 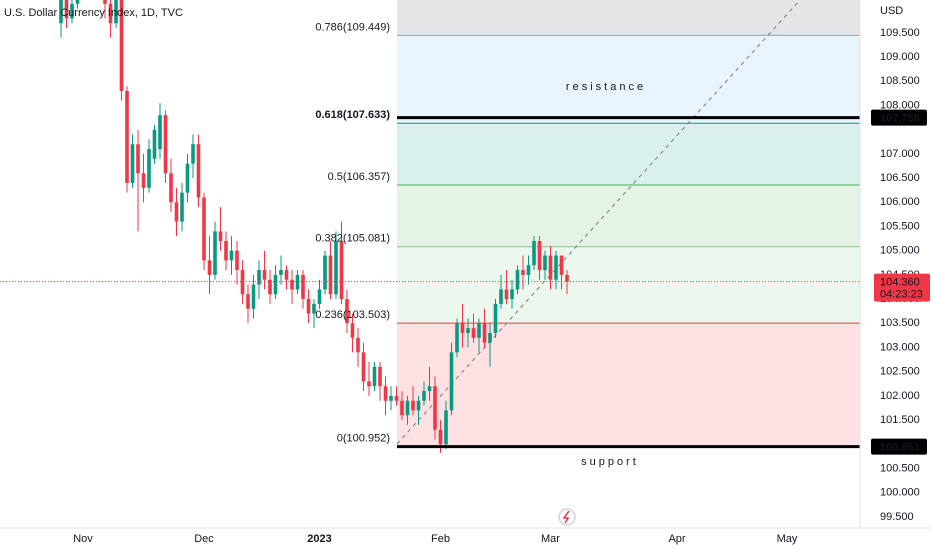 I want to click on y-tick-label: 106.000, so click(x=900, y=202).